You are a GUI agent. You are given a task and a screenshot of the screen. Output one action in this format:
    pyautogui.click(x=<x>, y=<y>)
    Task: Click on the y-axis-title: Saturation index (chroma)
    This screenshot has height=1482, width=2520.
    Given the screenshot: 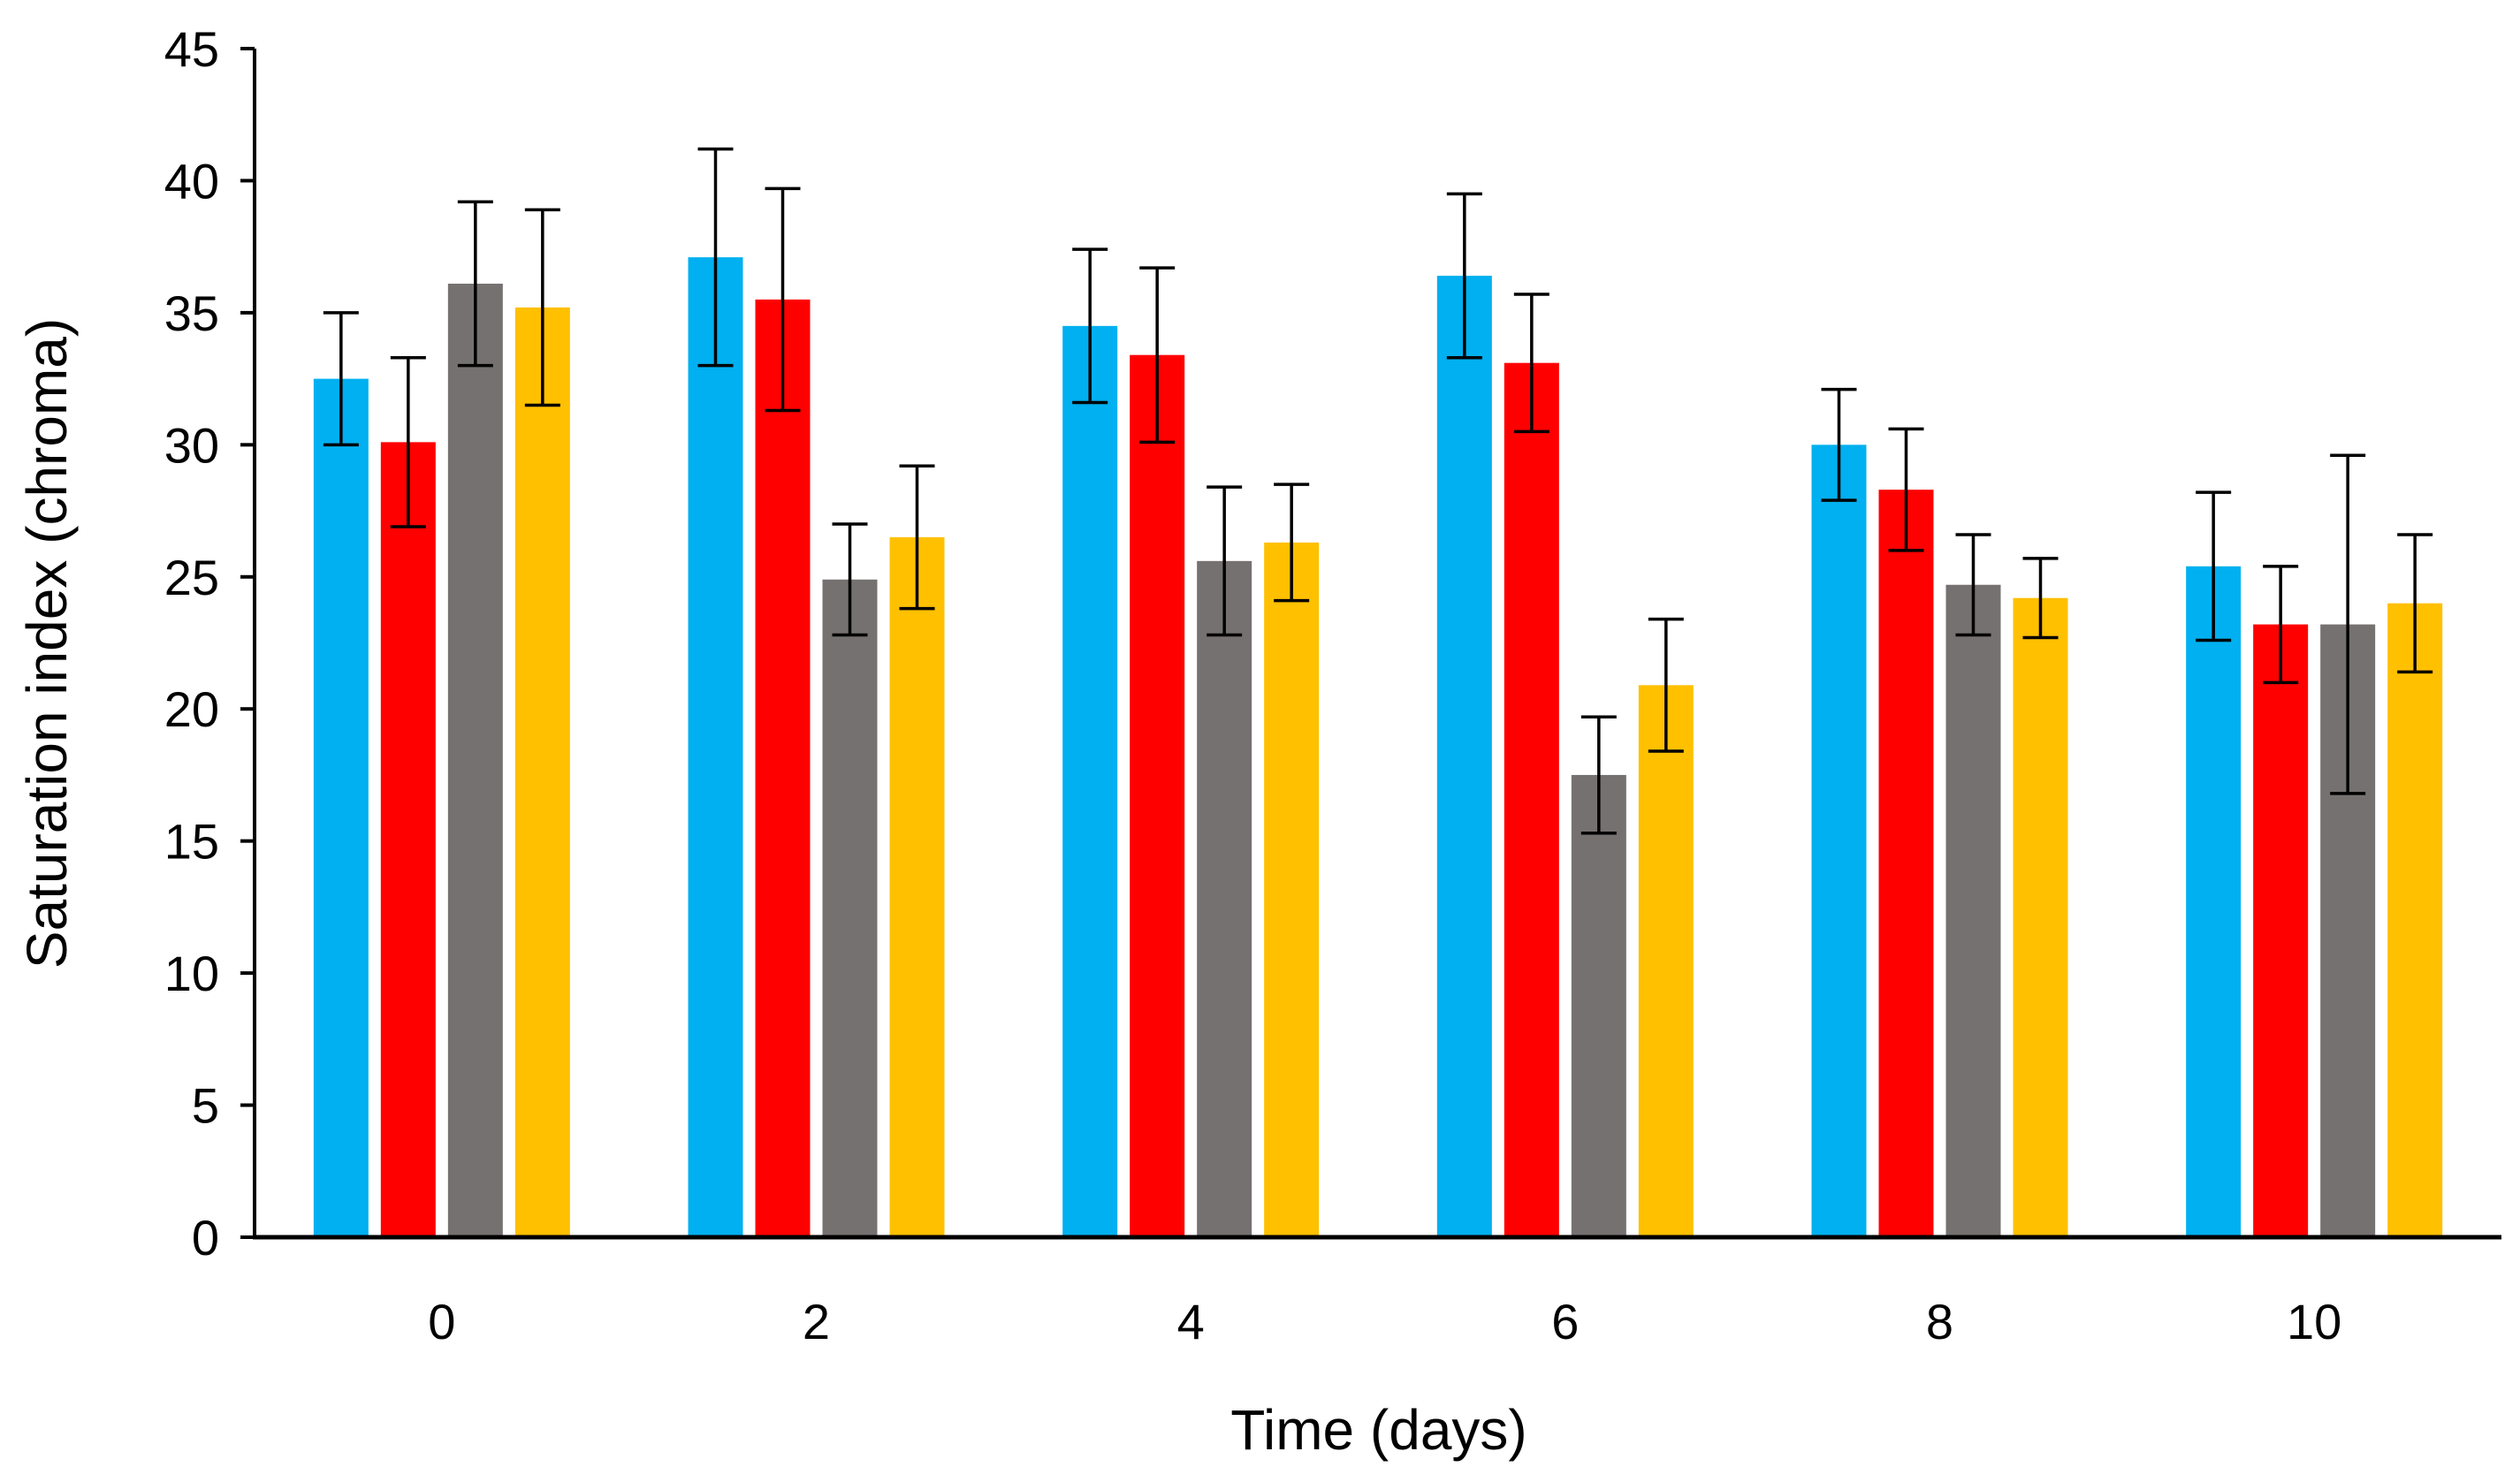 What is the action you would take?
    pyautogui.click(x=47, y=643)
    